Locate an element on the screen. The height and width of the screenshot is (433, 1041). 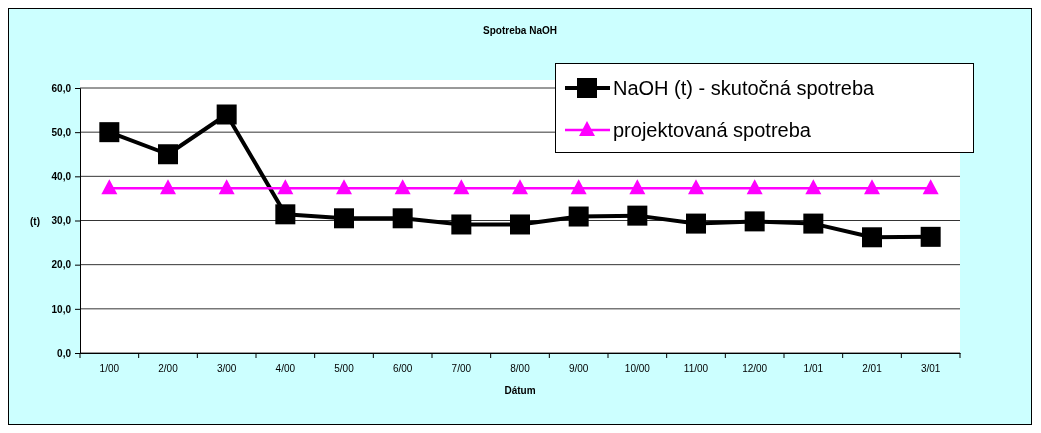
x-tick-label: 3/00 is located at coordinates (226, 369).